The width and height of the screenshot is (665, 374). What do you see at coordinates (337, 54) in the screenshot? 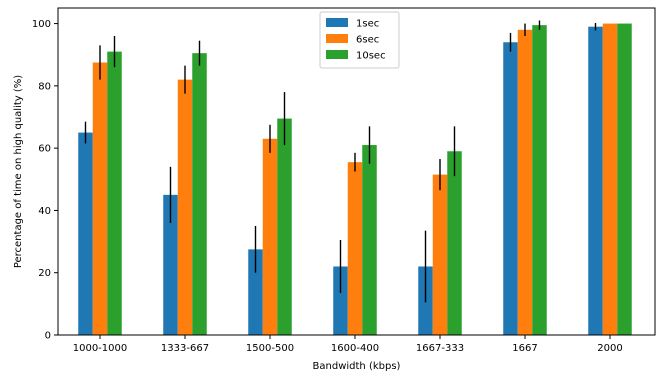
I see `legend-swatch-10sec` at bounding box center [337, 54].